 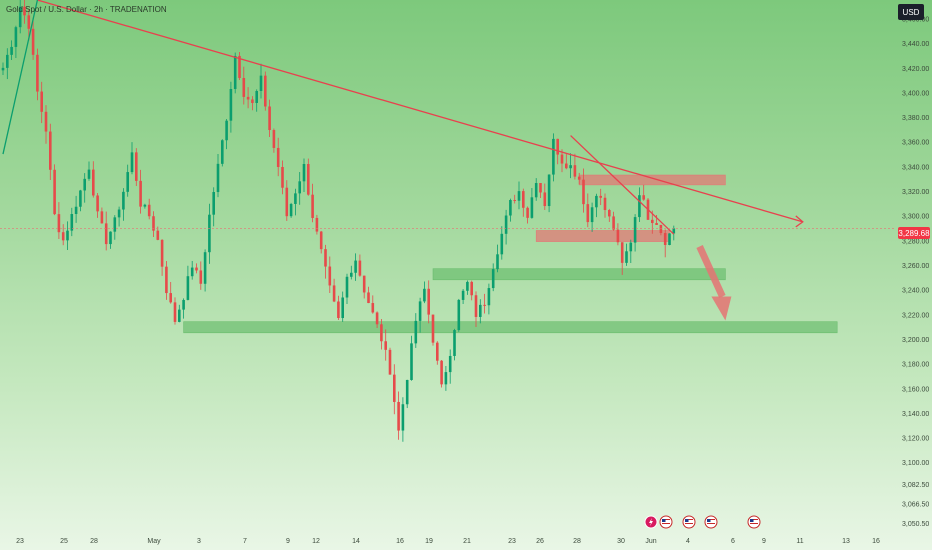 I want to click on x-tick-label: 7, so click(x=245, y=541).